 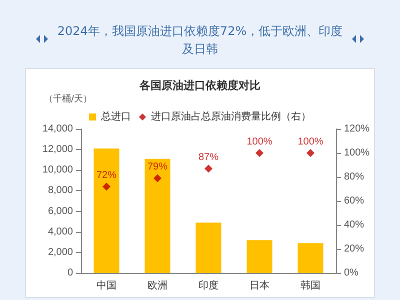 I want to click on y-tick-label: 8,000, so click(x=61, y=190).